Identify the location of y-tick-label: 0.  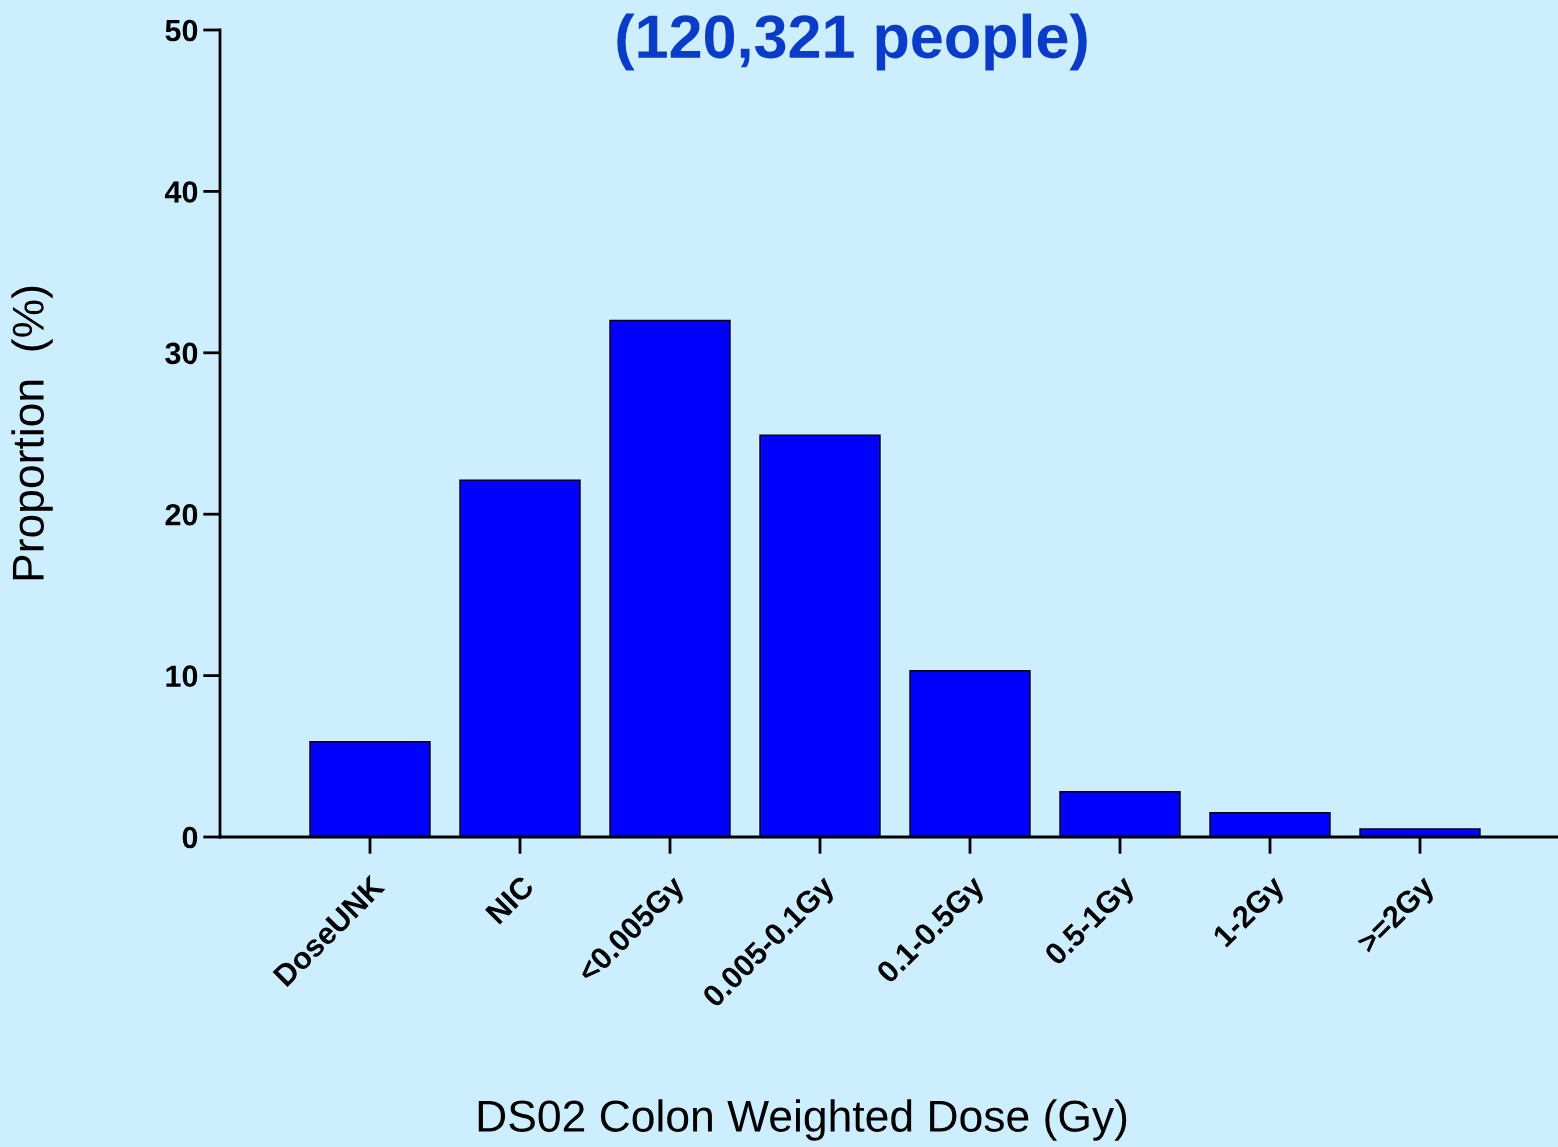
(190, 837).